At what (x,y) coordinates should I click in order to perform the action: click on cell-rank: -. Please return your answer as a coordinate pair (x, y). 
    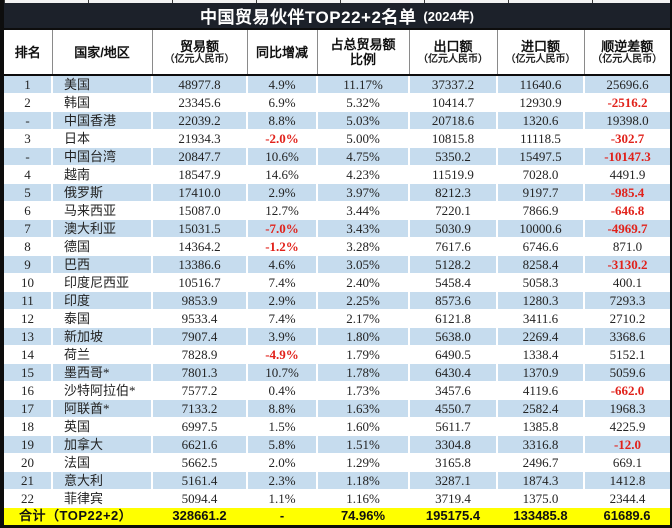
    Looking at the image, I should click on (28, 156).